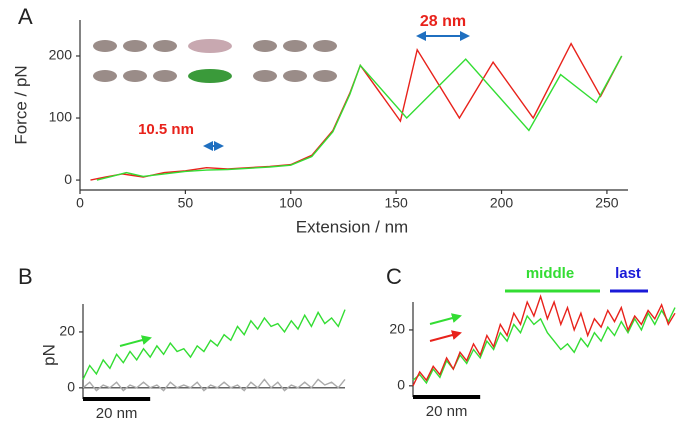 The width and height of the screenshot is (677, 422). I want to click on annotation: middle, so click(550, 273).